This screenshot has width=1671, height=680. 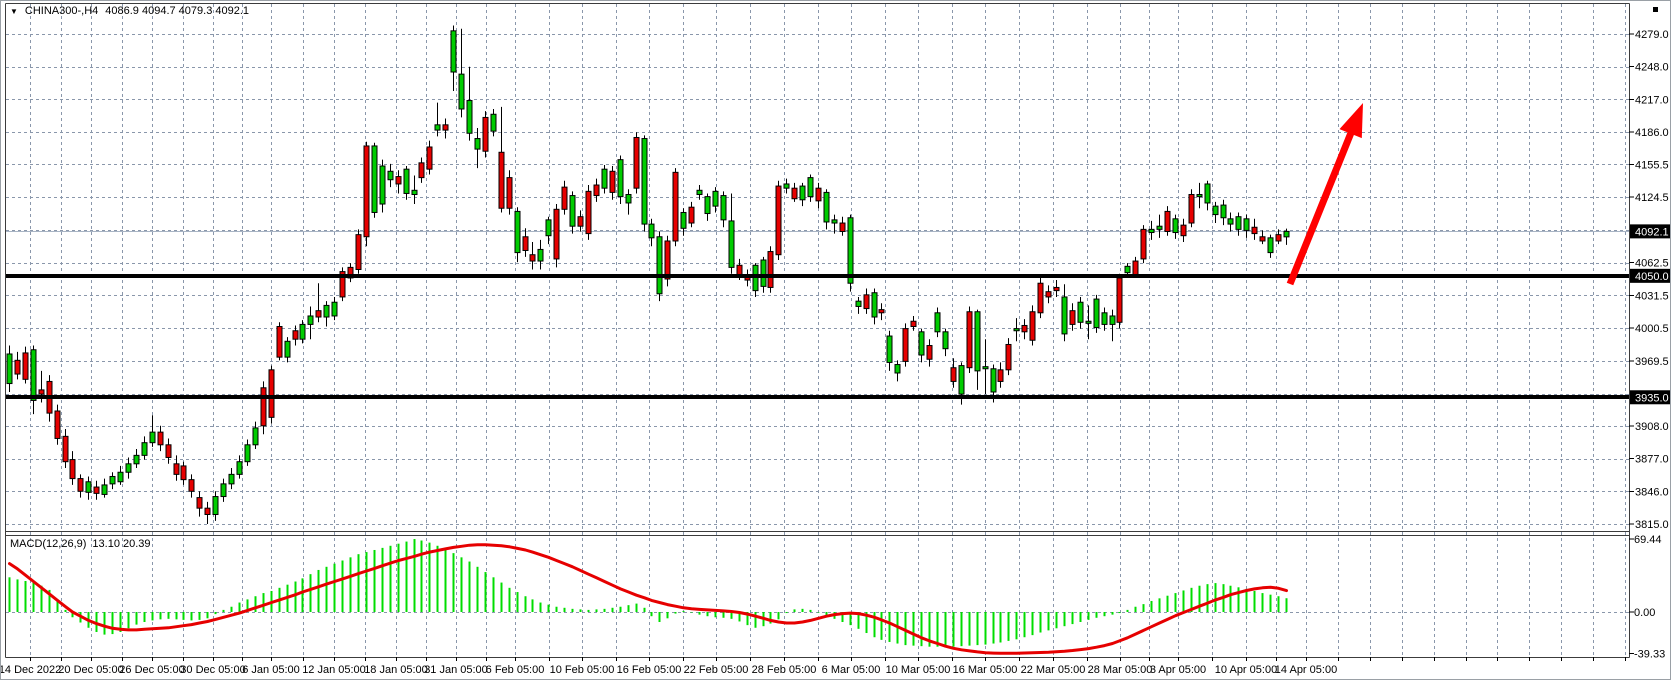 What do you see at coordinates (1649, 654) in the screenshot?
I see `svg-text: -39.33` at bounding box center [1649, 654].